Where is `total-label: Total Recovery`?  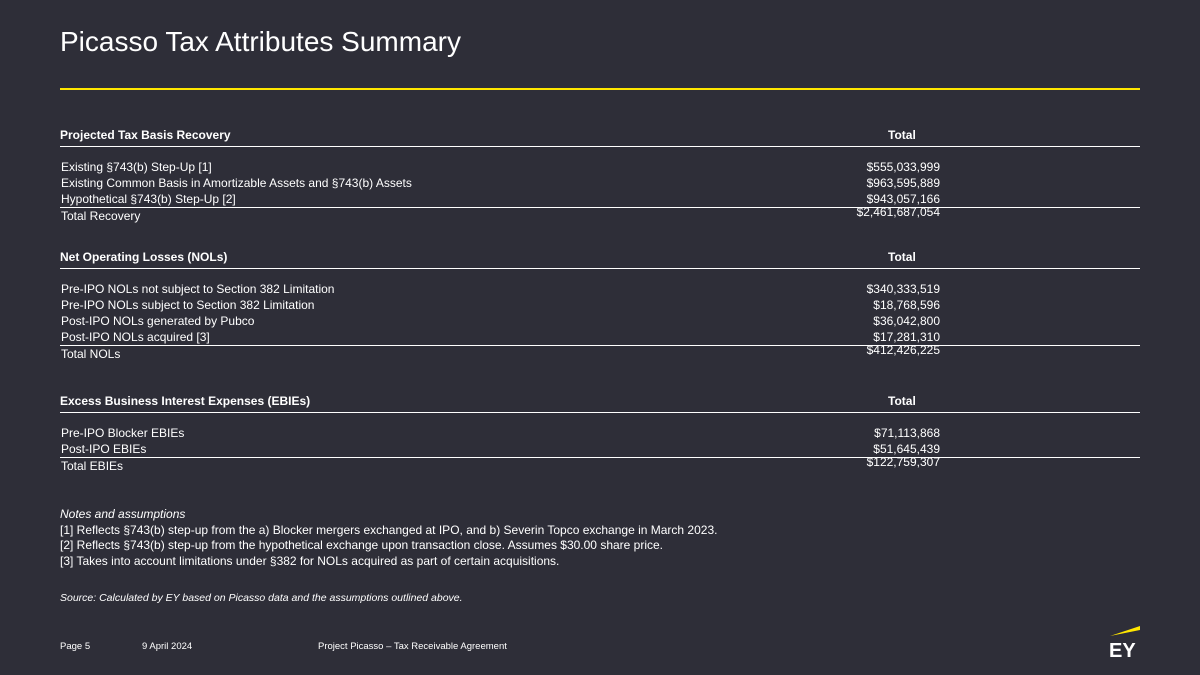 total-label: Total Recovery is located at coordinates (101, 216).